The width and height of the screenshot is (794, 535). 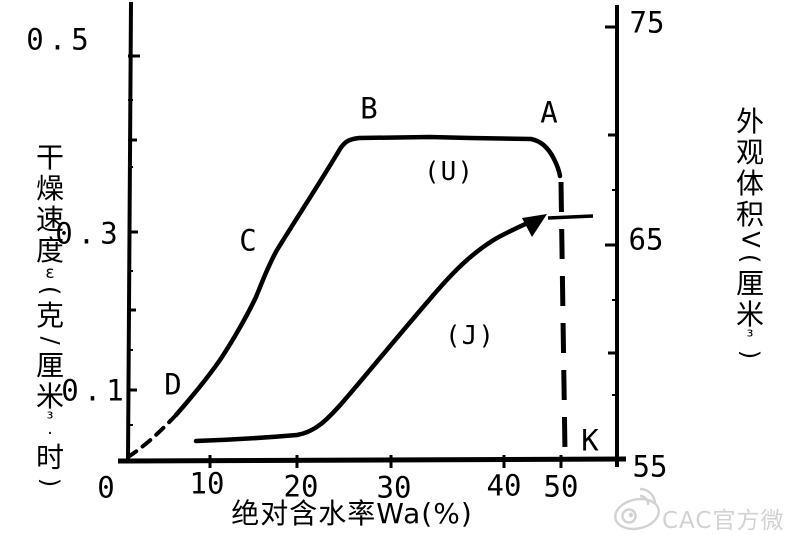 What do you see at coordinates (590, 440) in the screenshot?
I see `point-label-k: K` at bounding box center [590, 440].